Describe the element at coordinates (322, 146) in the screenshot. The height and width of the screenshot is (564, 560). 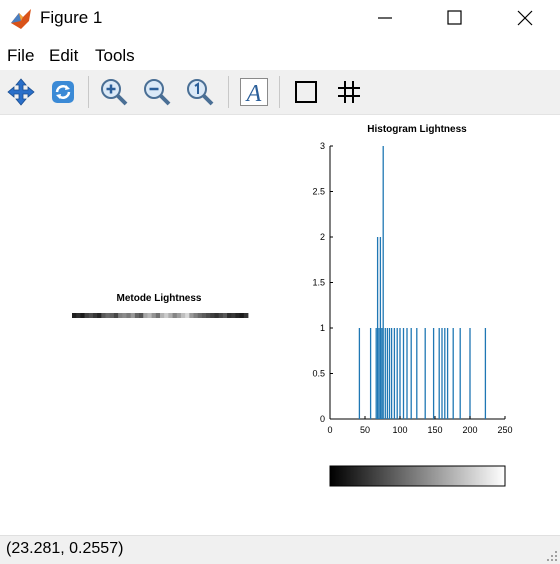
I see `y-tick-label: 3` at that location.